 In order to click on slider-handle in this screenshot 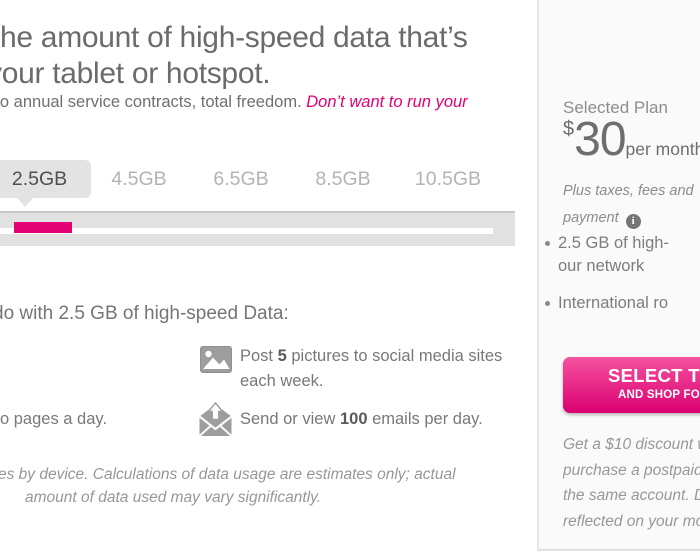, I will do `click(43, 227)`.